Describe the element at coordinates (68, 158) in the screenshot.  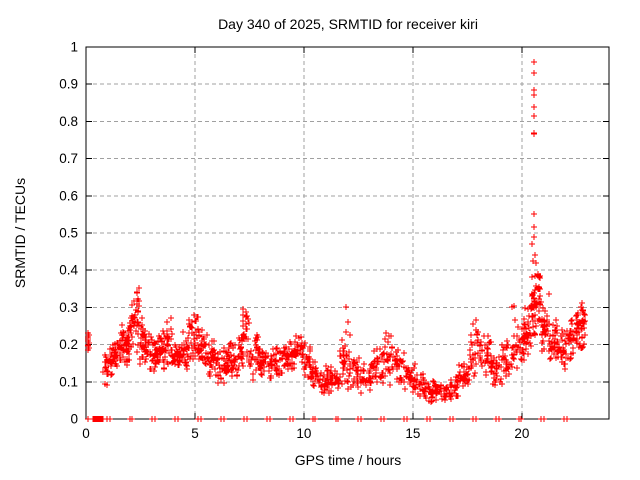
I see `y-tick-label: 0.7` at that location.